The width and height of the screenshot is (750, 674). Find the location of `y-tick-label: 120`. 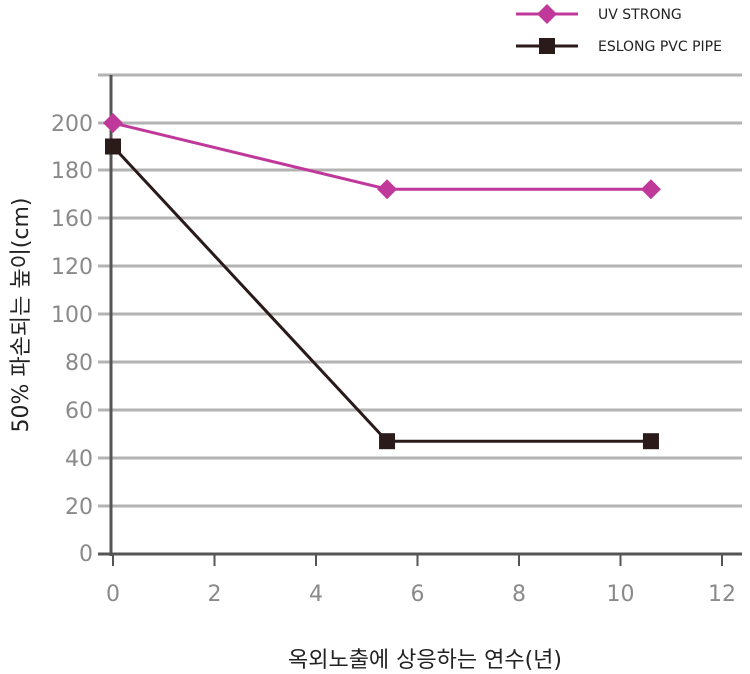

y-tick-label: 120 is located at coordinates (72, 267).